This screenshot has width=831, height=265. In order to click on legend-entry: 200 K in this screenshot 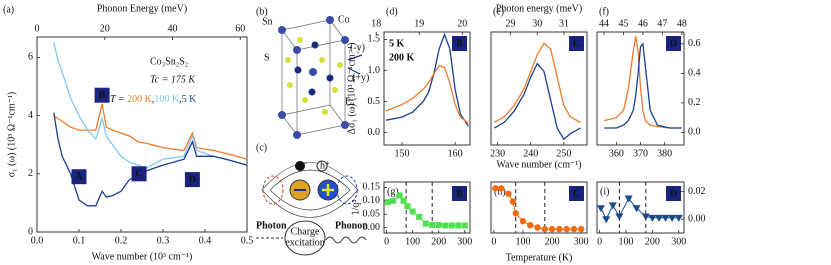, I will do `click(402, 57)`.